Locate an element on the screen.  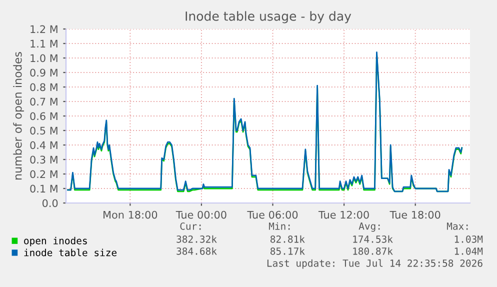
chart-title: Inode table usage - by day is located at coordinates (269, 17).